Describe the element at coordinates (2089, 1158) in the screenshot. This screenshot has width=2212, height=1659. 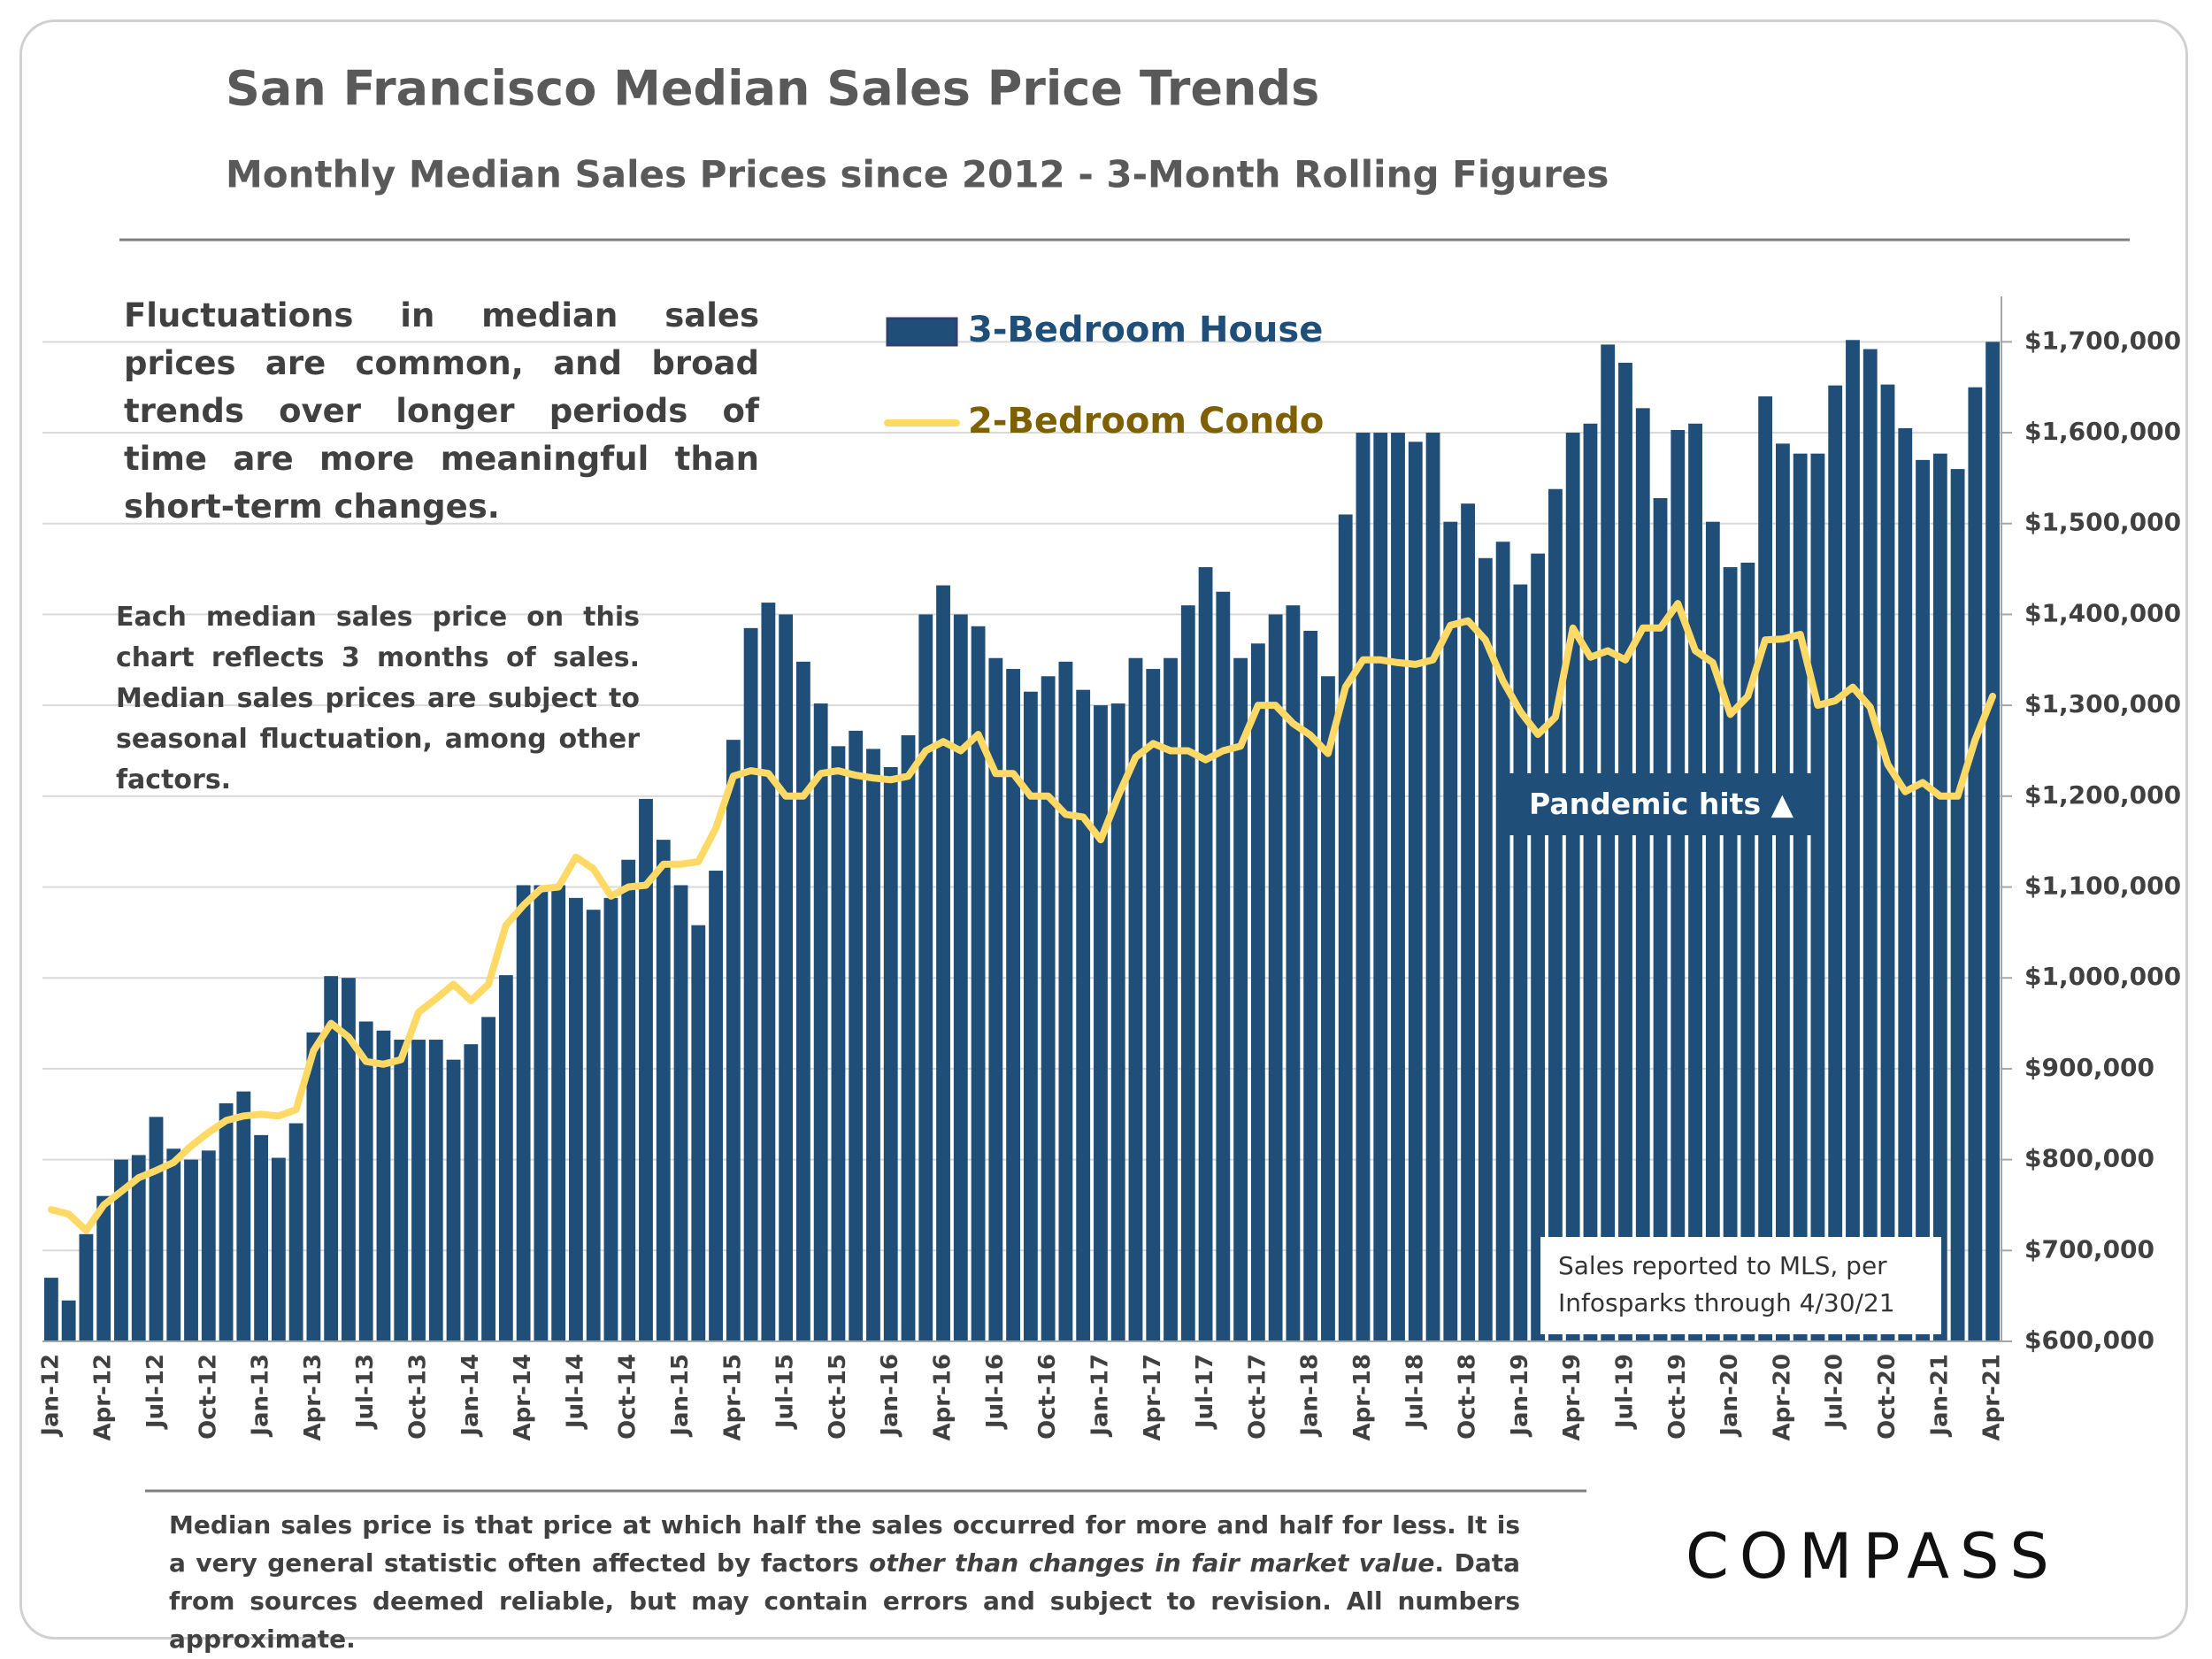
I see `y-tick-label: $800,000` at that location.